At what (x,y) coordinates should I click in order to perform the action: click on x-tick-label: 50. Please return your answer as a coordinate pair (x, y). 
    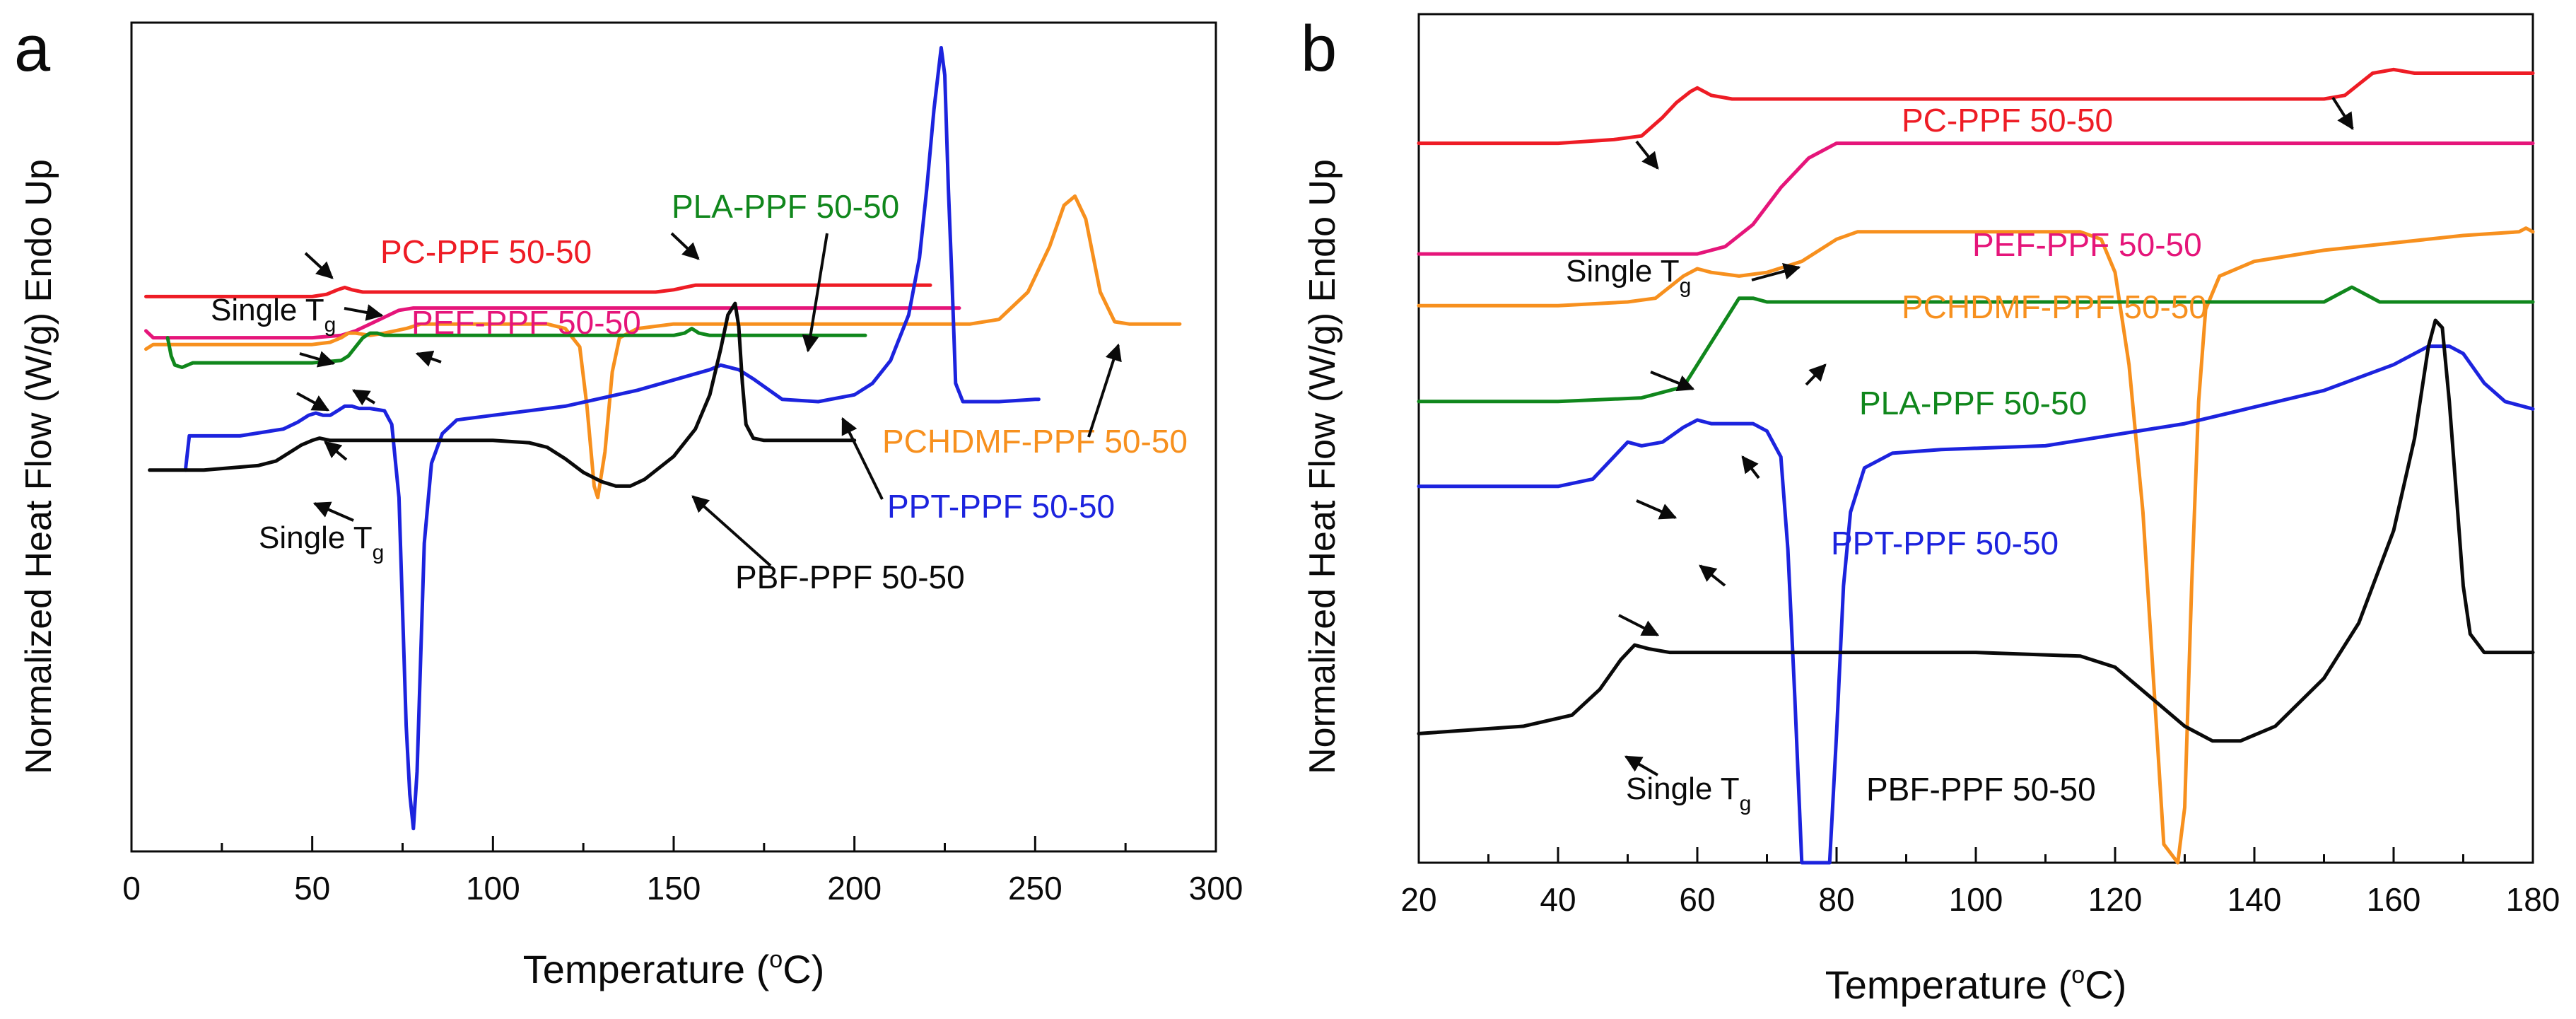
    Looking at the image, I should click on (312, 889).